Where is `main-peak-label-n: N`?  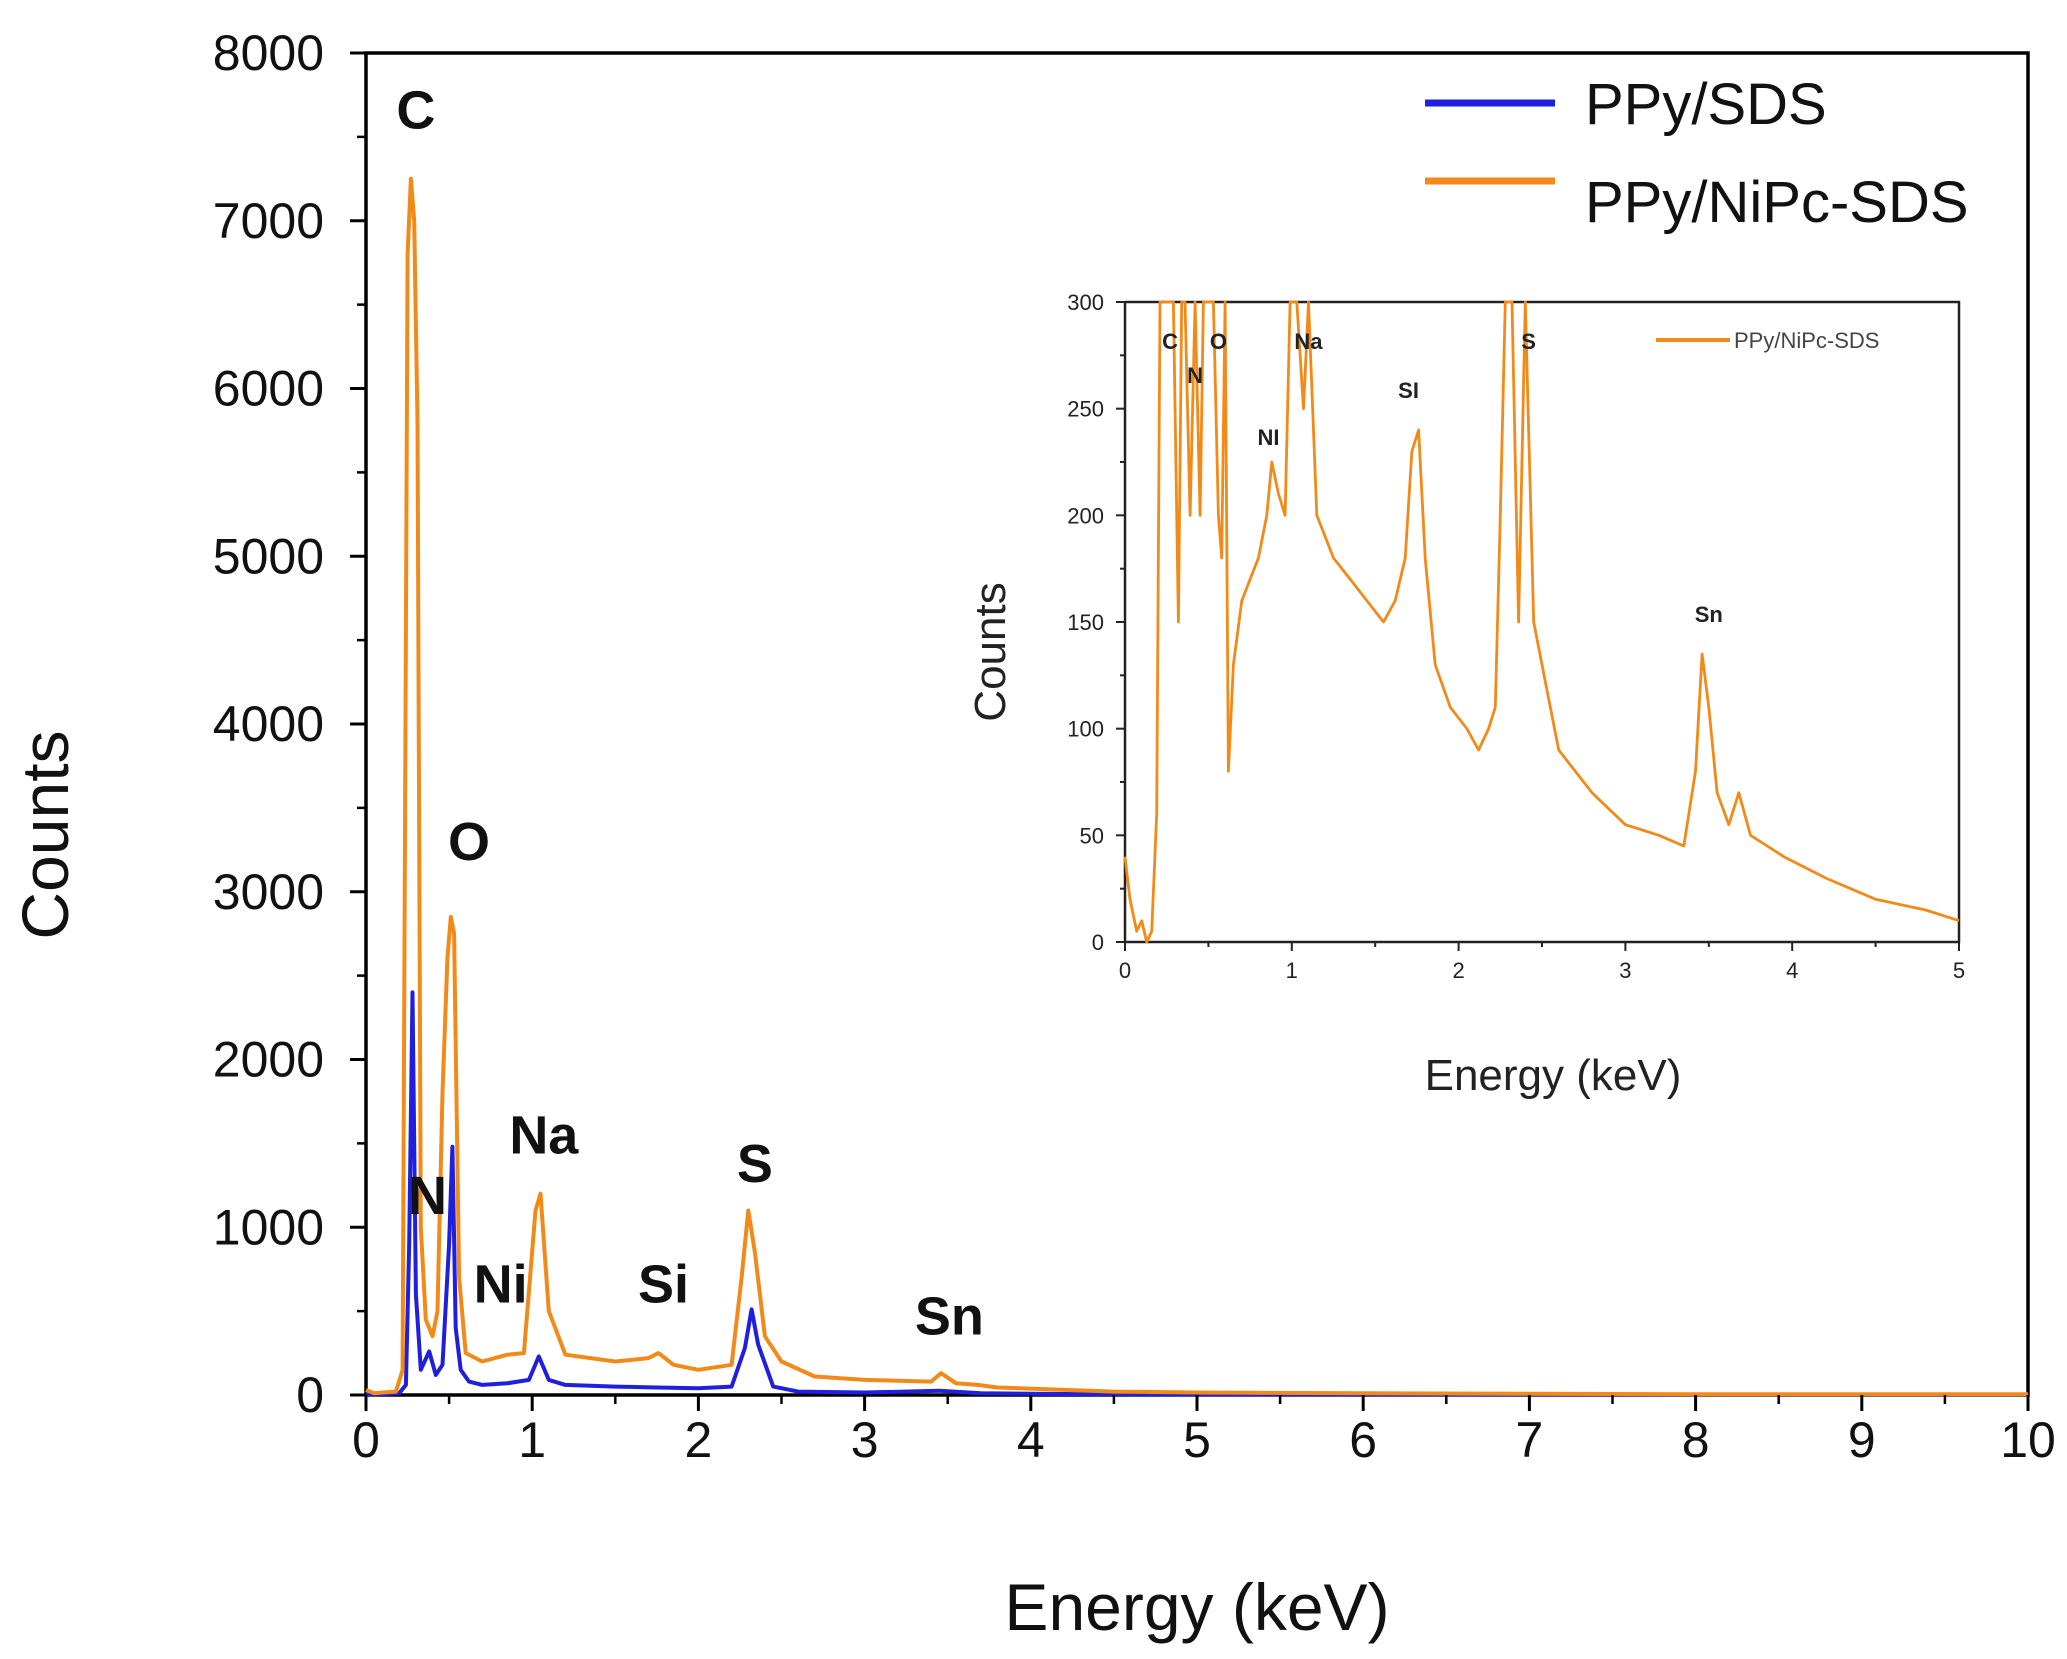
main-peak-label-n: N is located at coordinates (427, 1196).